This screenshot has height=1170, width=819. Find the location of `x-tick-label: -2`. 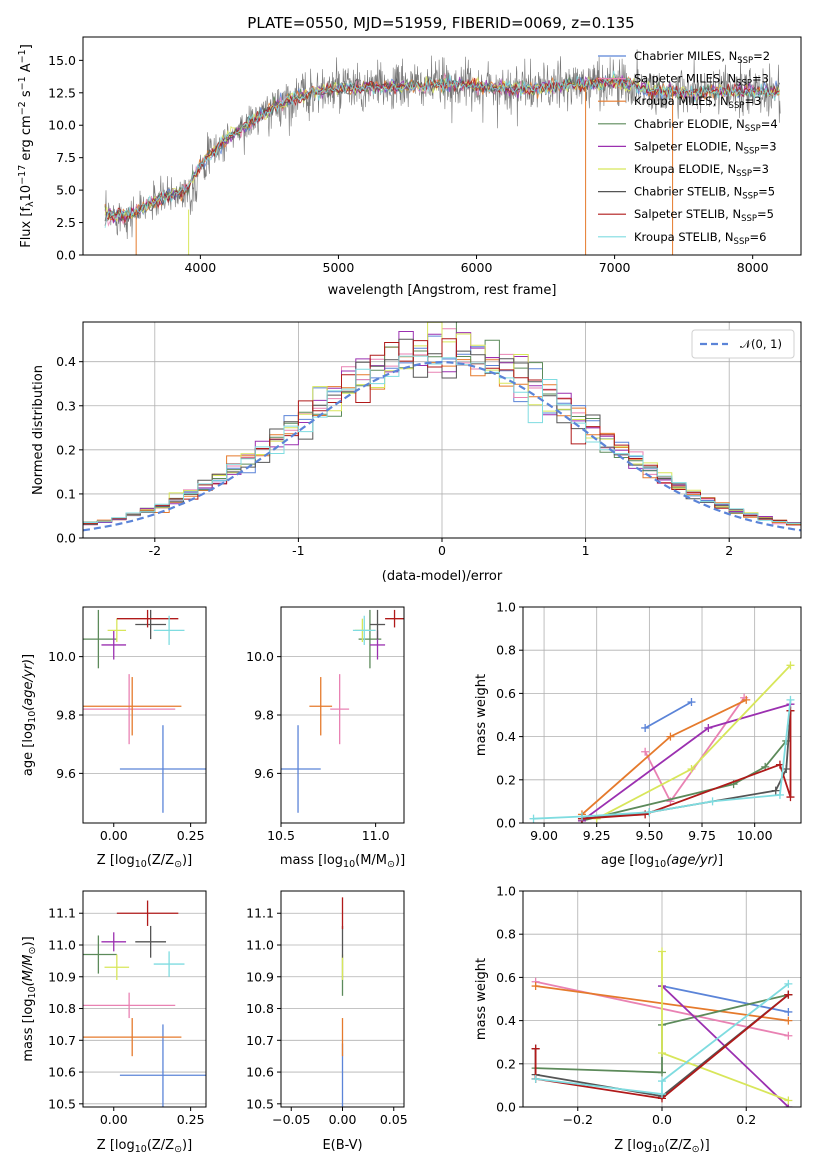

x-tick-label: -2 is located at coordinates (155, 550).